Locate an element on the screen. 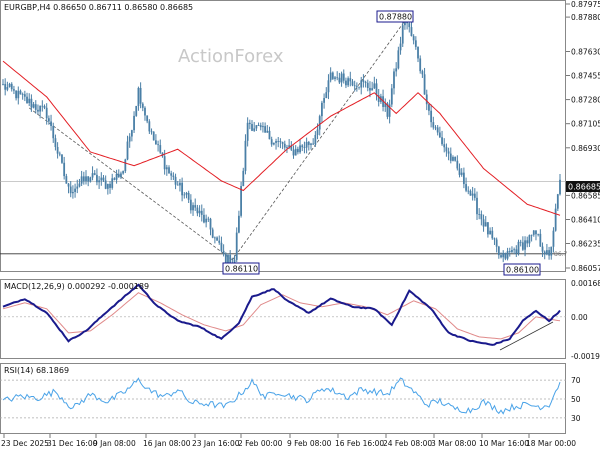 This screenshot has height=450, width=600. current-price-label: 0.86685 is located at coordinates (584, 187).